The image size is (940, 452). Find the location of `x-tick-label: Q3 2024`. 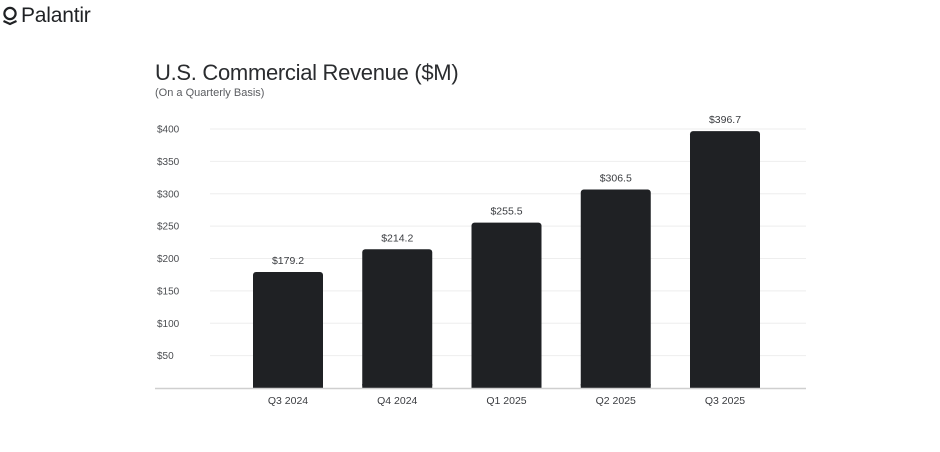

x-tick-label: Q3 2024 is located at coordinates (288, 401).